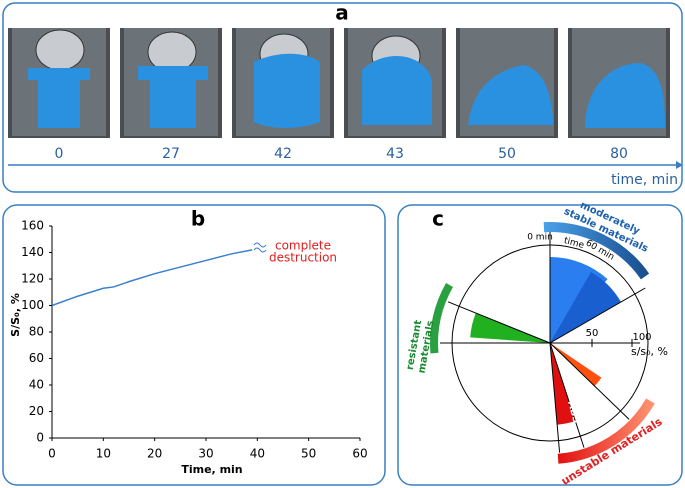 The image size is (685, 488). I want to click on resistant-arc, so click(442, 318).